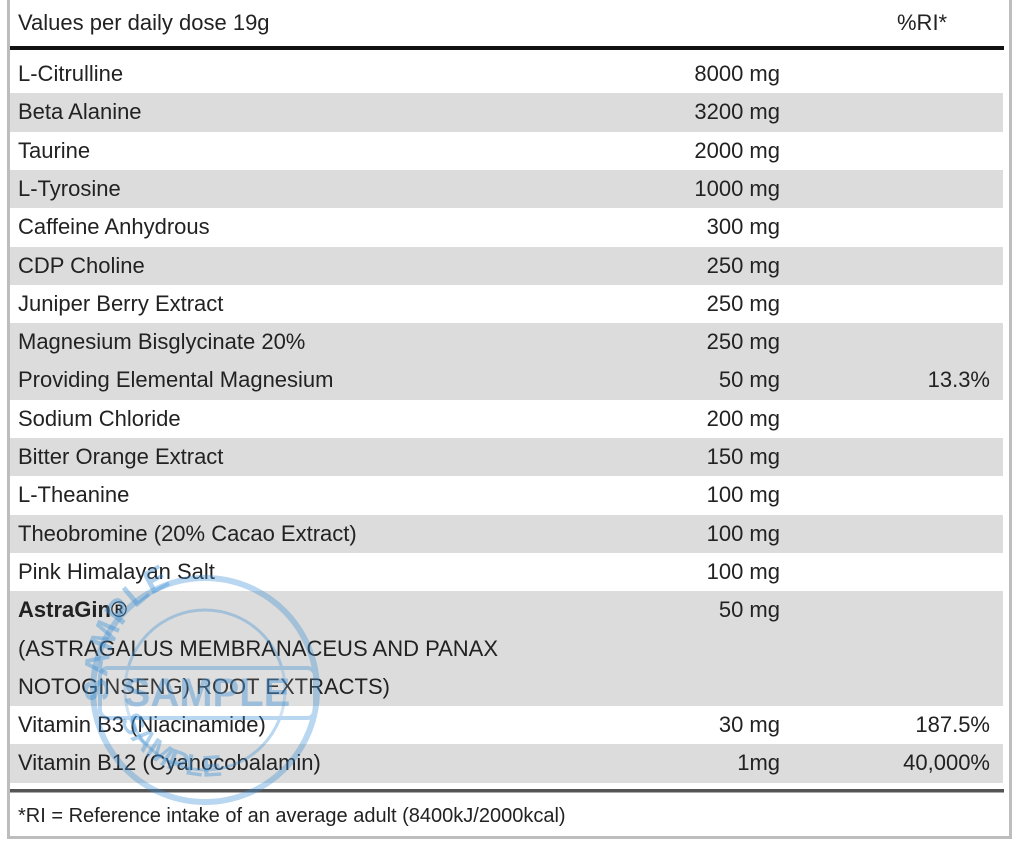  Describe the element at coordinates (80, 112) in the screenshot. I see `ingredient-name: Beta Alanine` at that location.